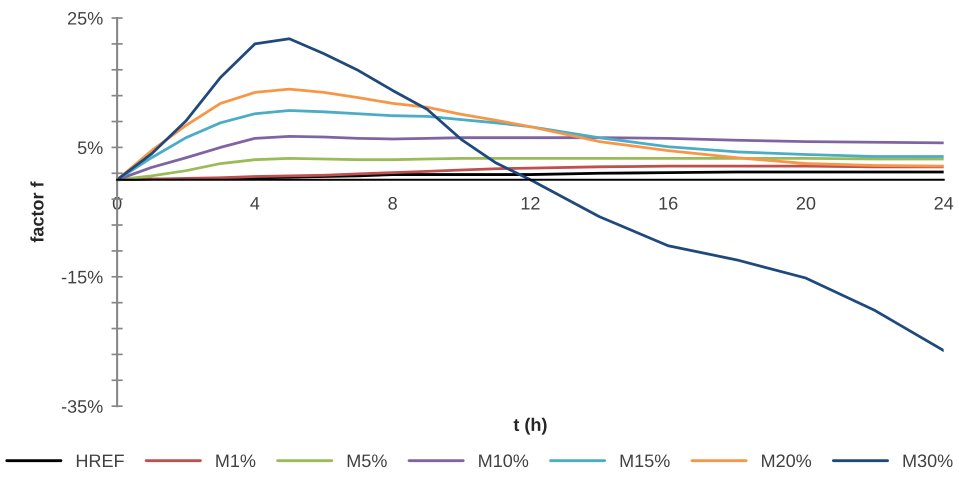 The image size is (960, 487). I want to click on legend-label: M1%, so click(236, 461).